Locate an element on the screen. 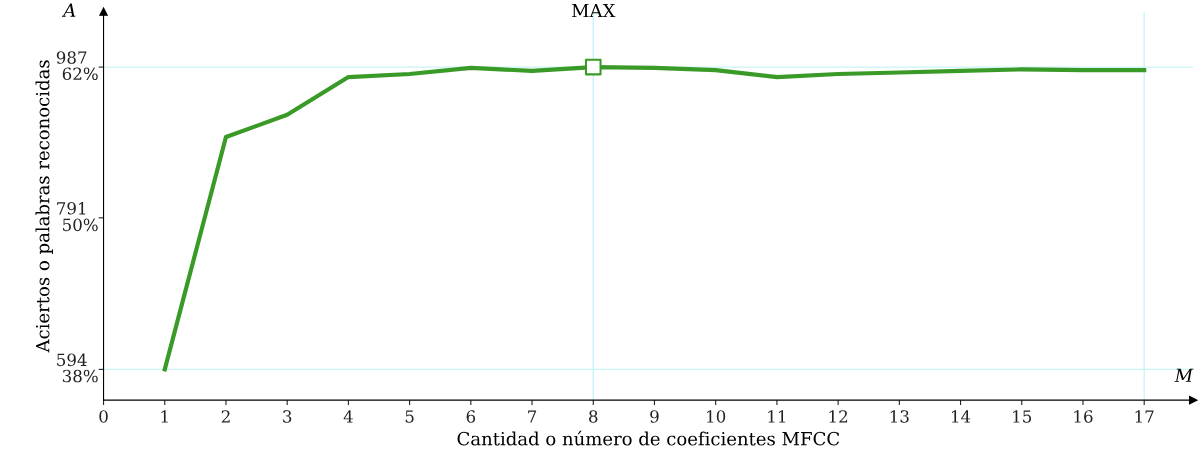 The image size is (1204, 468). x-tick-label: 15 is located at coordinates (1022, 416).